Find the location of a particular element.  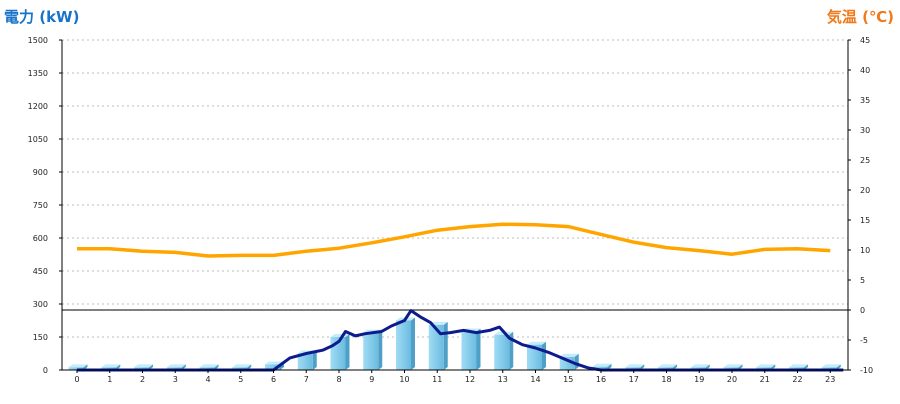

right-tick-label: 25 is located at coordinates (865, 160).